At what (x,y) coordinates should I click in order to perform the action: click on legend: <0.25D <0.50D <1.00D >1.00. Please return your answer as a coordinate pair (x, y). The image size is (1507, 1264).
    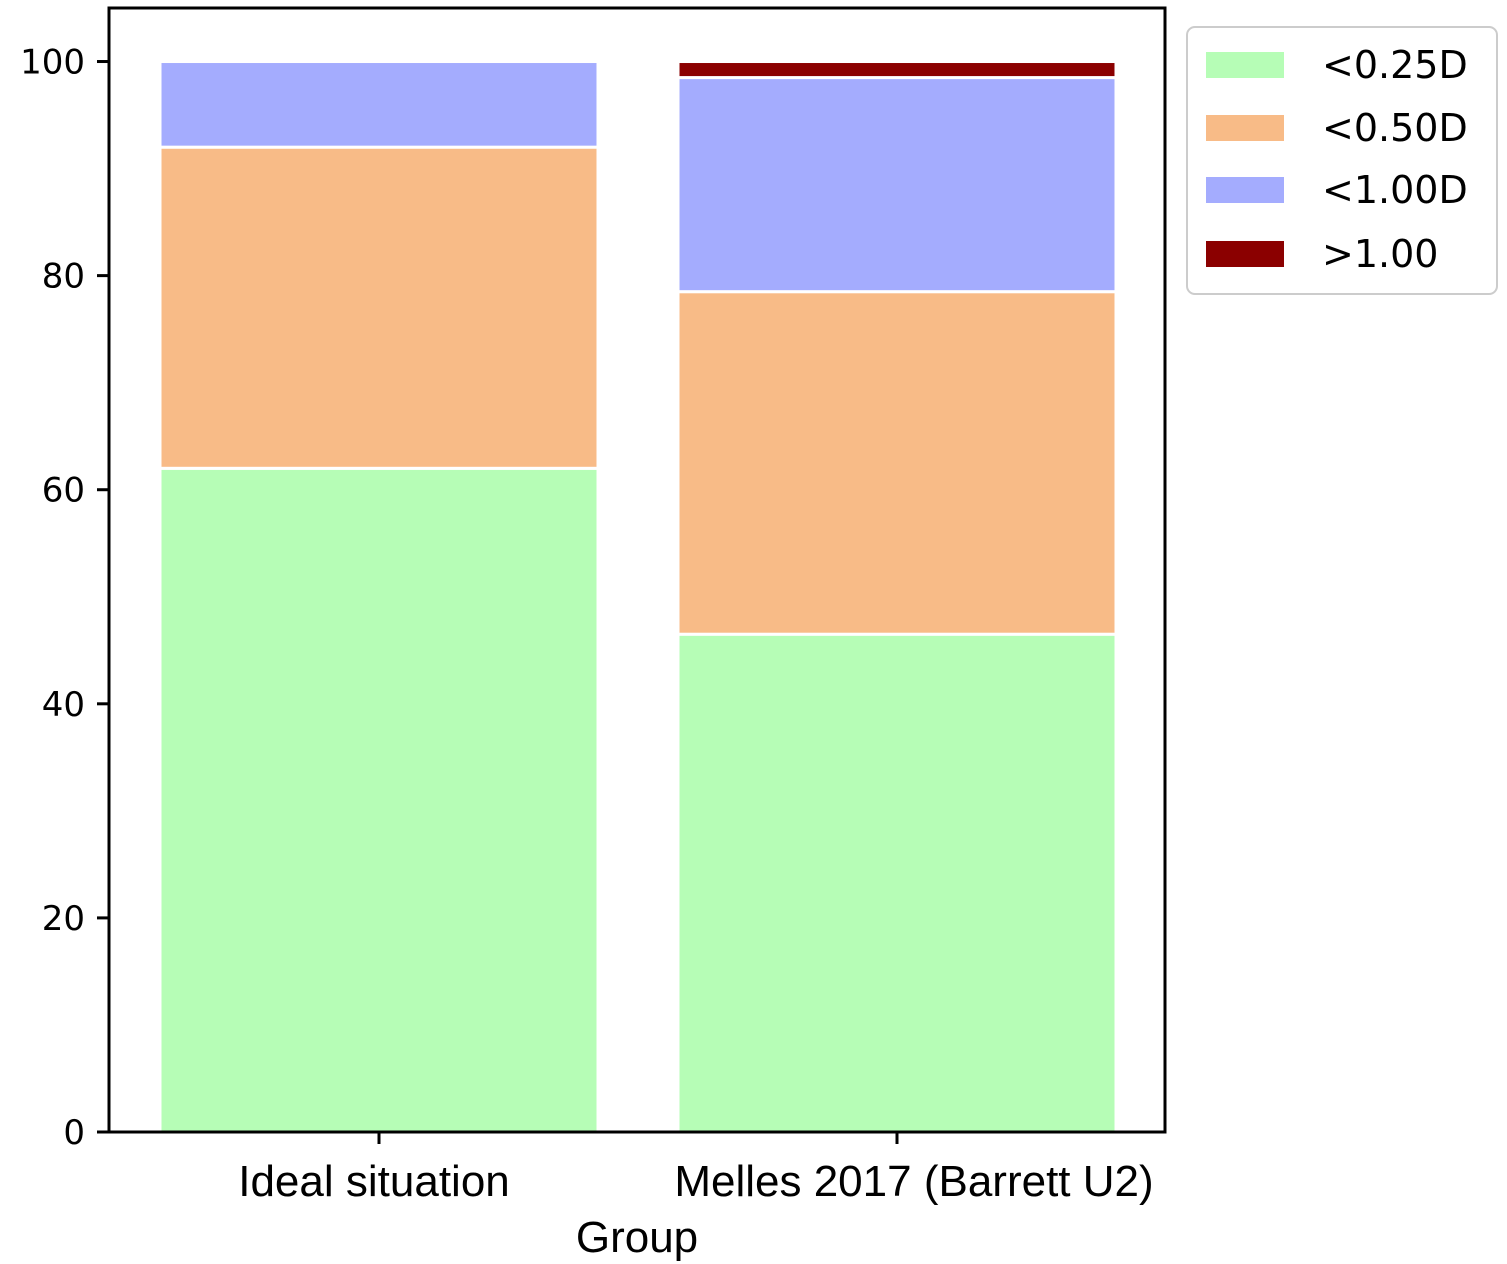
    Looking at the image, I should click on (1342, 160).